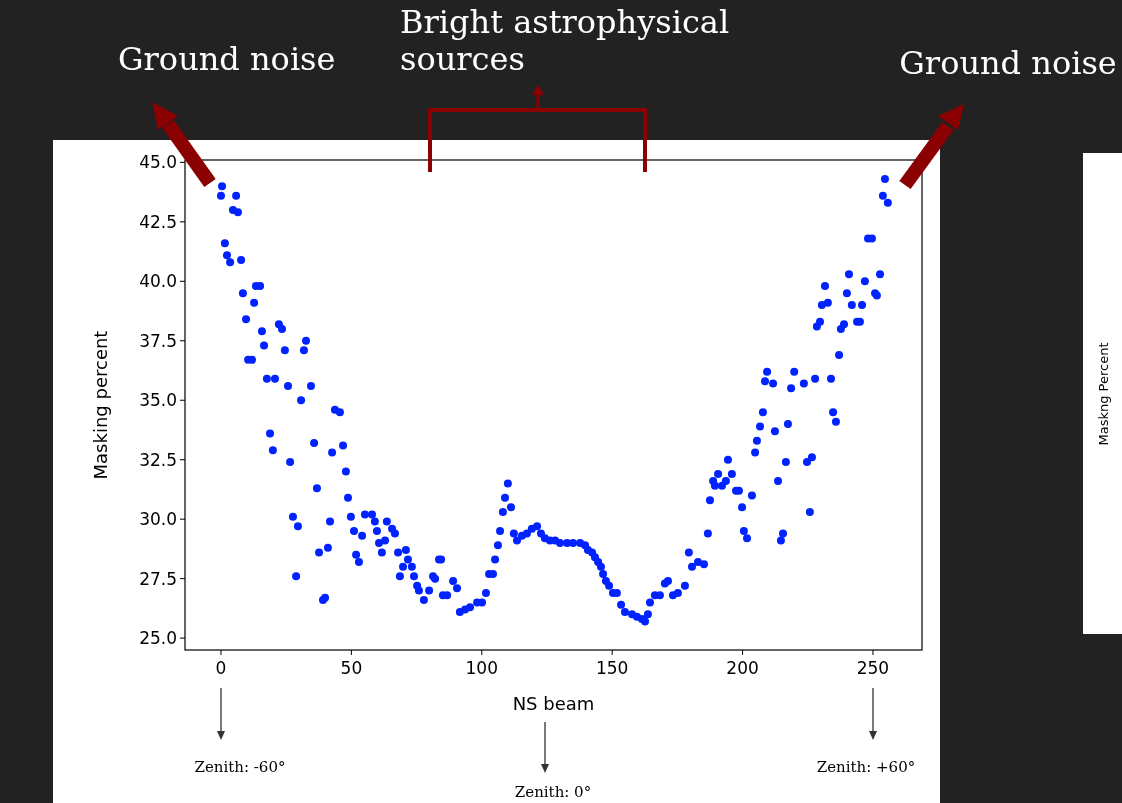  Describe the element at coordinates (553, 703) in the screenshot. I see `x-axis-title: NS beam` at that location.